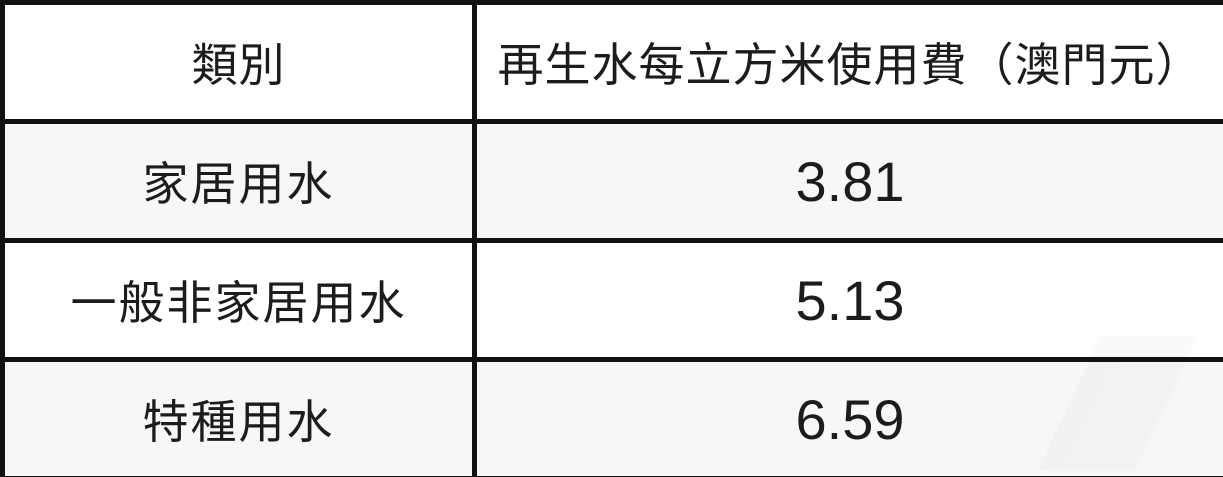 The image size is (1223, 477). What do you see at coordinates (238, 417) in the screenshot?
I see `category-cell-special: 特種用水` at bounding box center [238, 417].